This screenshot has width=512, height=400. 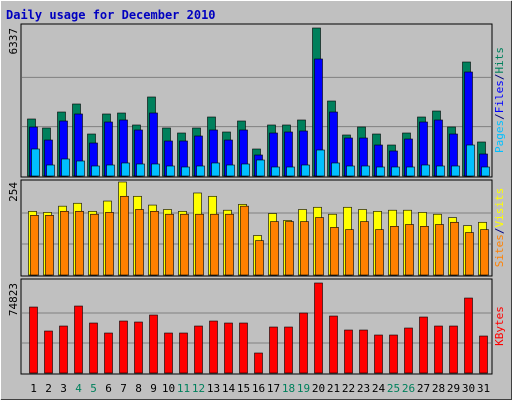 What do you see at coordinates (229, 388) in the screenshot?
I see `x-tick-label: 14` at bounding box center [229, 388].